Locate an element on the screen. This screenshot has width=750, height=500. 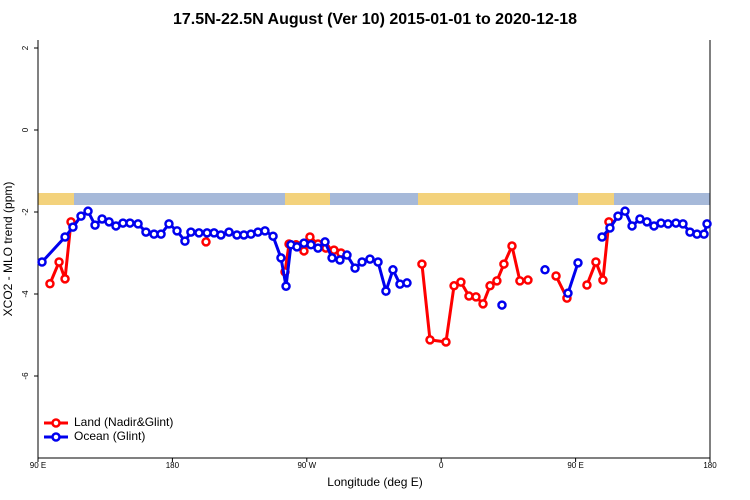
legend-label: Land (Nadir&Glint) is located at coordinates (123, 422).